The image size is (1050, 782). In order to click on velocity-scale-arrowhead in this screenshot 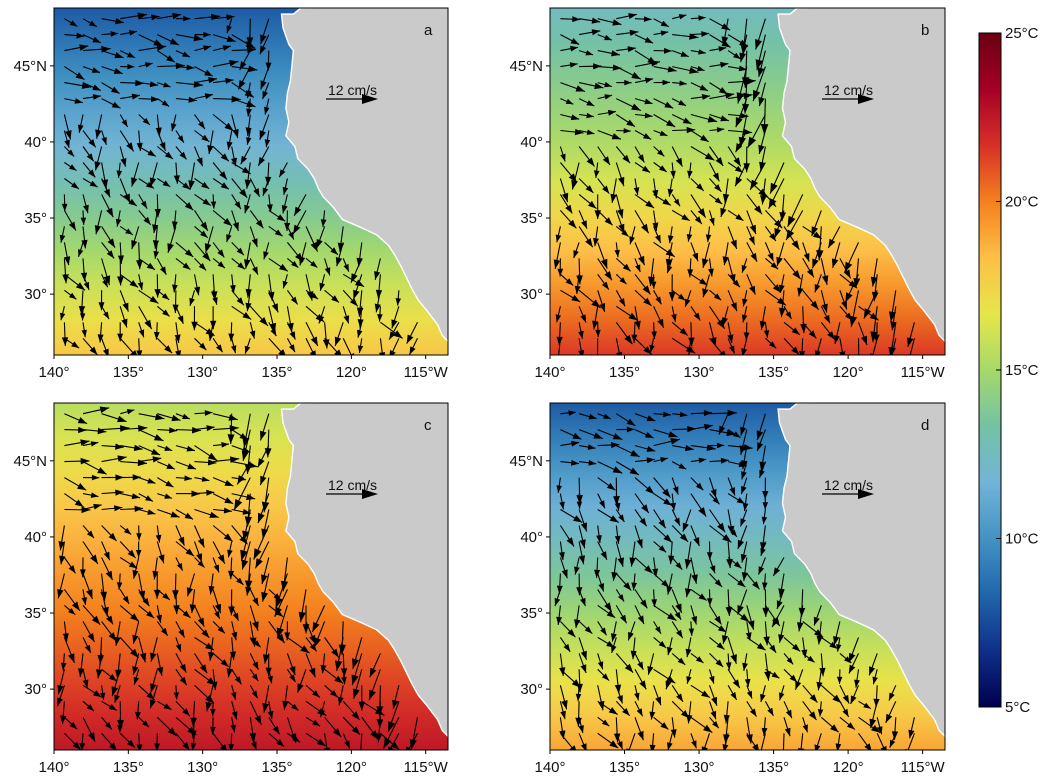, I will do `click(866, 99)`.